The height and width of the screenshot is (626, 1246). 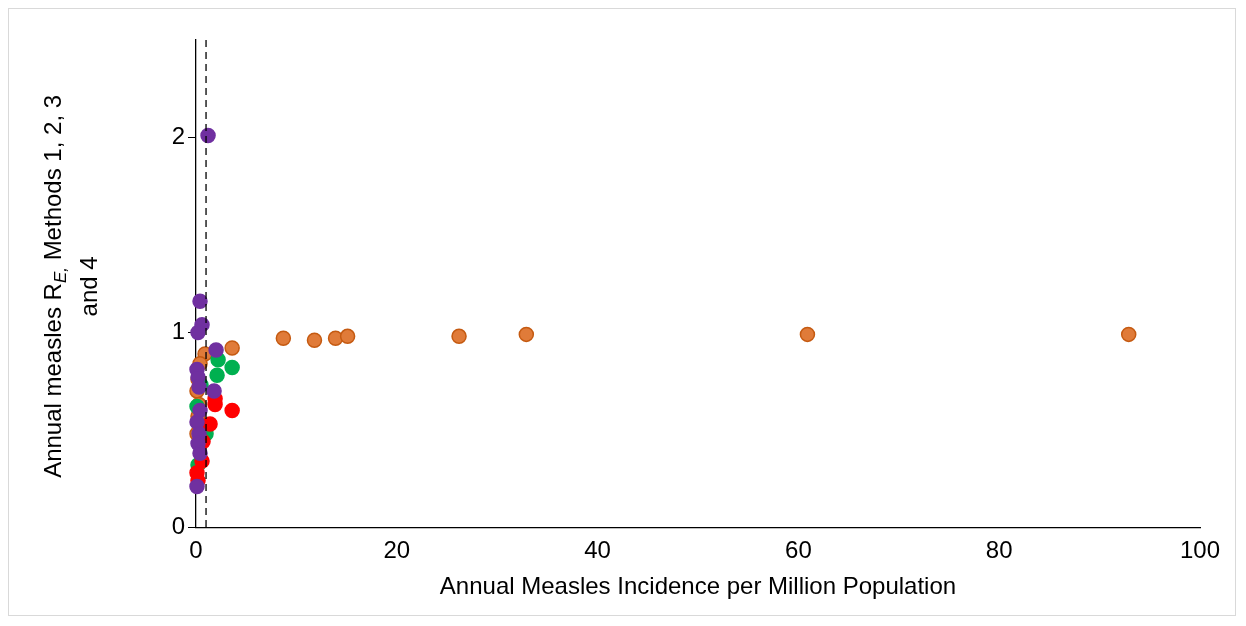 I want to click on y-tick-label: 2, so click(x=178, y=136).